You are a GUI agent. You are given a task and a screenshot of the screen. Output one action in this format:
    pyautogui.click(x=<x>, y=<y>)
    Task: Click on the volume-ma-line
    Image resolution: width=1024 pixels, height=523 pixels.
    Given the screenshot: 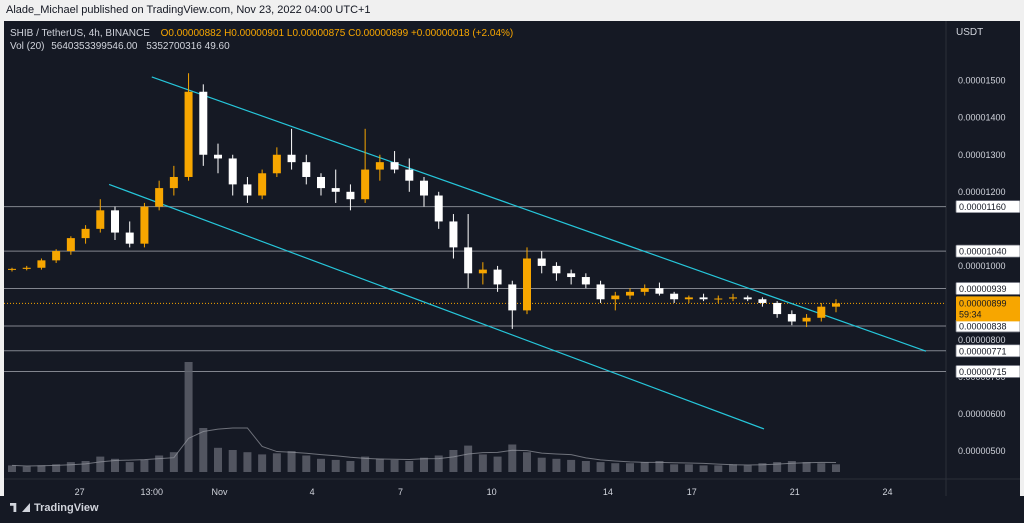 What is the action you would take?
    pyautogui.click(x=424, y=447)
    